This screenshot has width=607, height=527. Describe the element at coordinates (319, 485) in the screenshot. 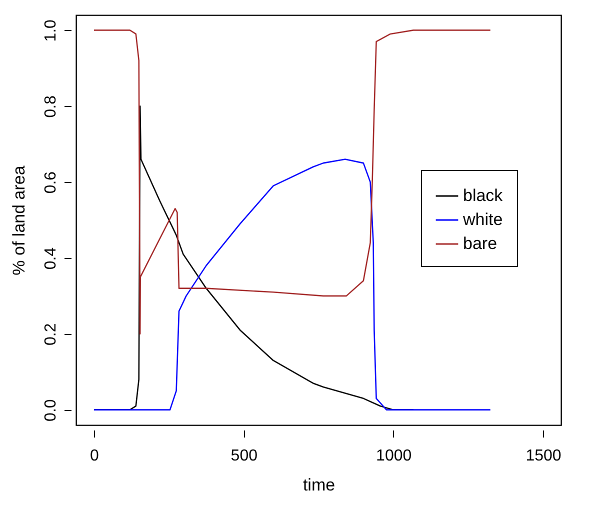

I see `x-axis-title: time` at that location.